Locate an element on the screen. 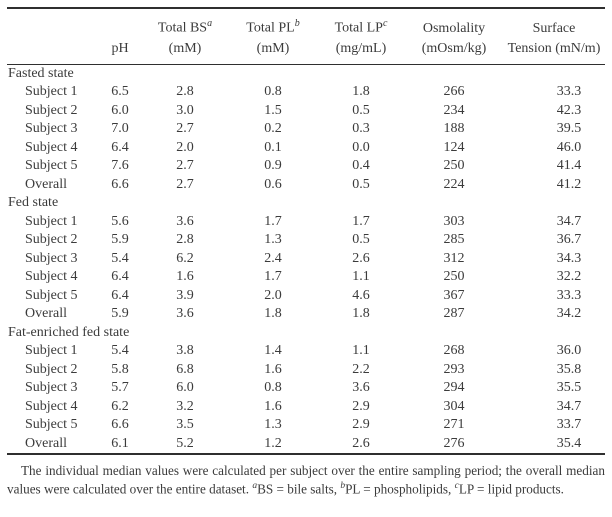 The width and height of the screenshot is (612, 517). value-cell: 39.5 is located at coordinates (569, 129).